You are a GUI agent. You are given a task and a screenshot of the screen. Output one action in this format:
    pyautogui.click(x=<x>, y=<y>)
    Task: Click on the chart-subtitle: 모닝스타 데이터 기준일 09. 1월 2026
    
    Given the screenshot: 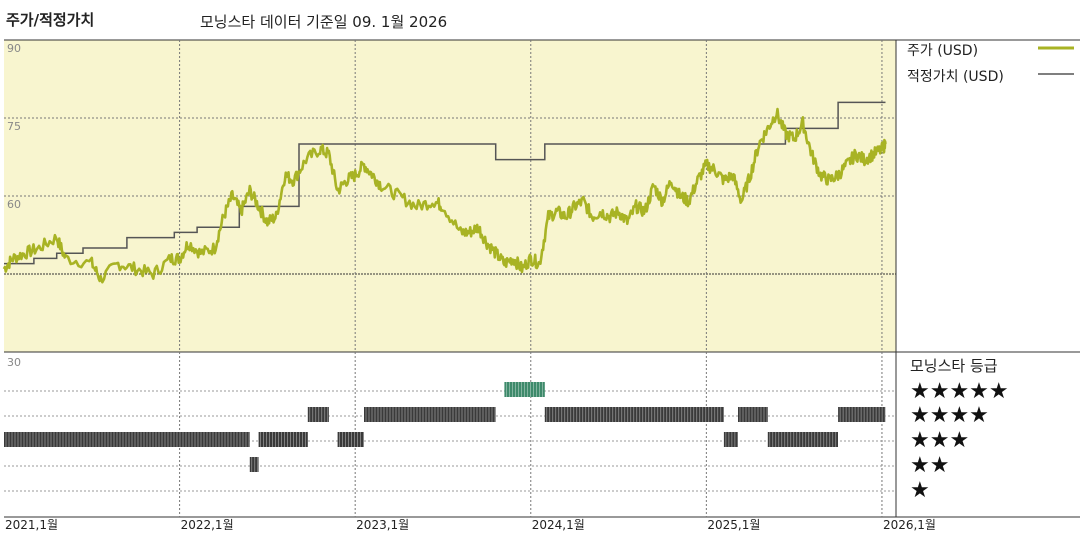 What is the action you would take?
    pyautogui.click(x=324, y=22)
    